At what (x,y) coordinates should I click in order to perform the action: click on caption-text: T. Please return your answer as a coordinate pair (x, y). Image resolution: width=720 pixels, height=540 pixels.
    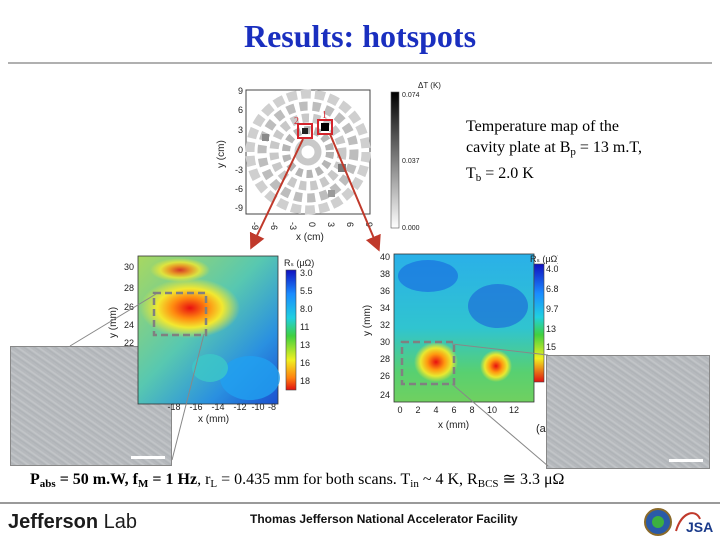
    Looking at the image, I should click on (471, 173).